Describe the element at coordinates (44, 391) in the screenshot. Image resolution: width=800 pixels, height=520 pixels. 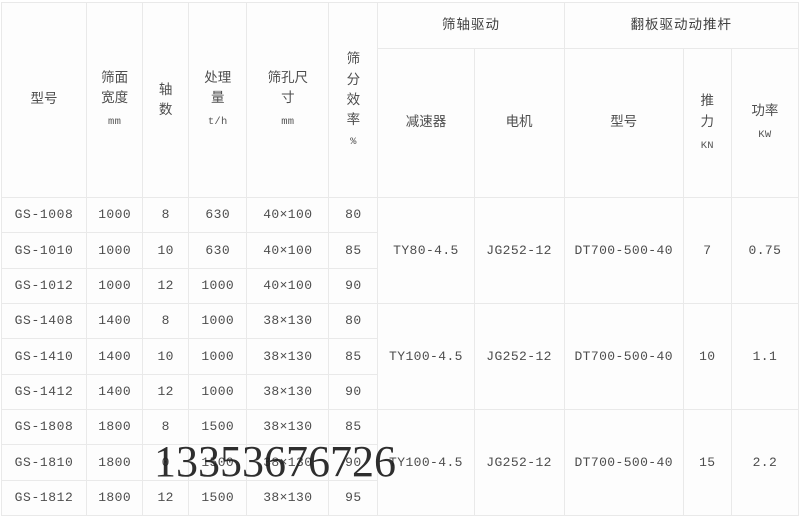
I see `cell-model: GS-1412` at that location.